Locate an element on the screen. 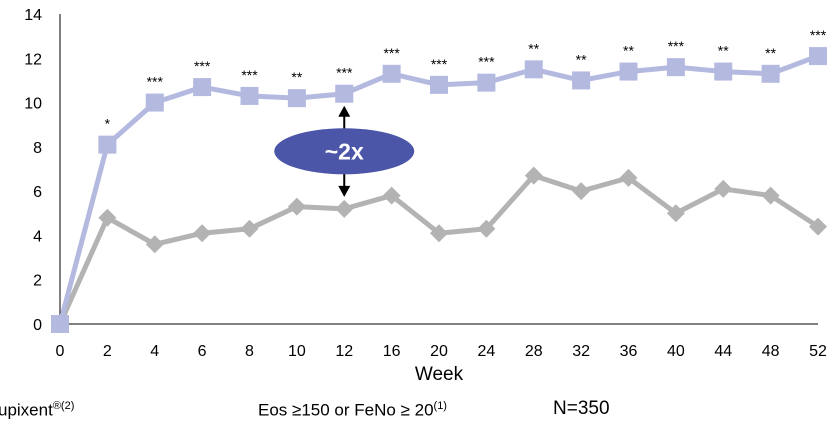 Image resolution: width=840 pixels, height=423 pixels. arrow-head-down is located at coordinates (344, 191).